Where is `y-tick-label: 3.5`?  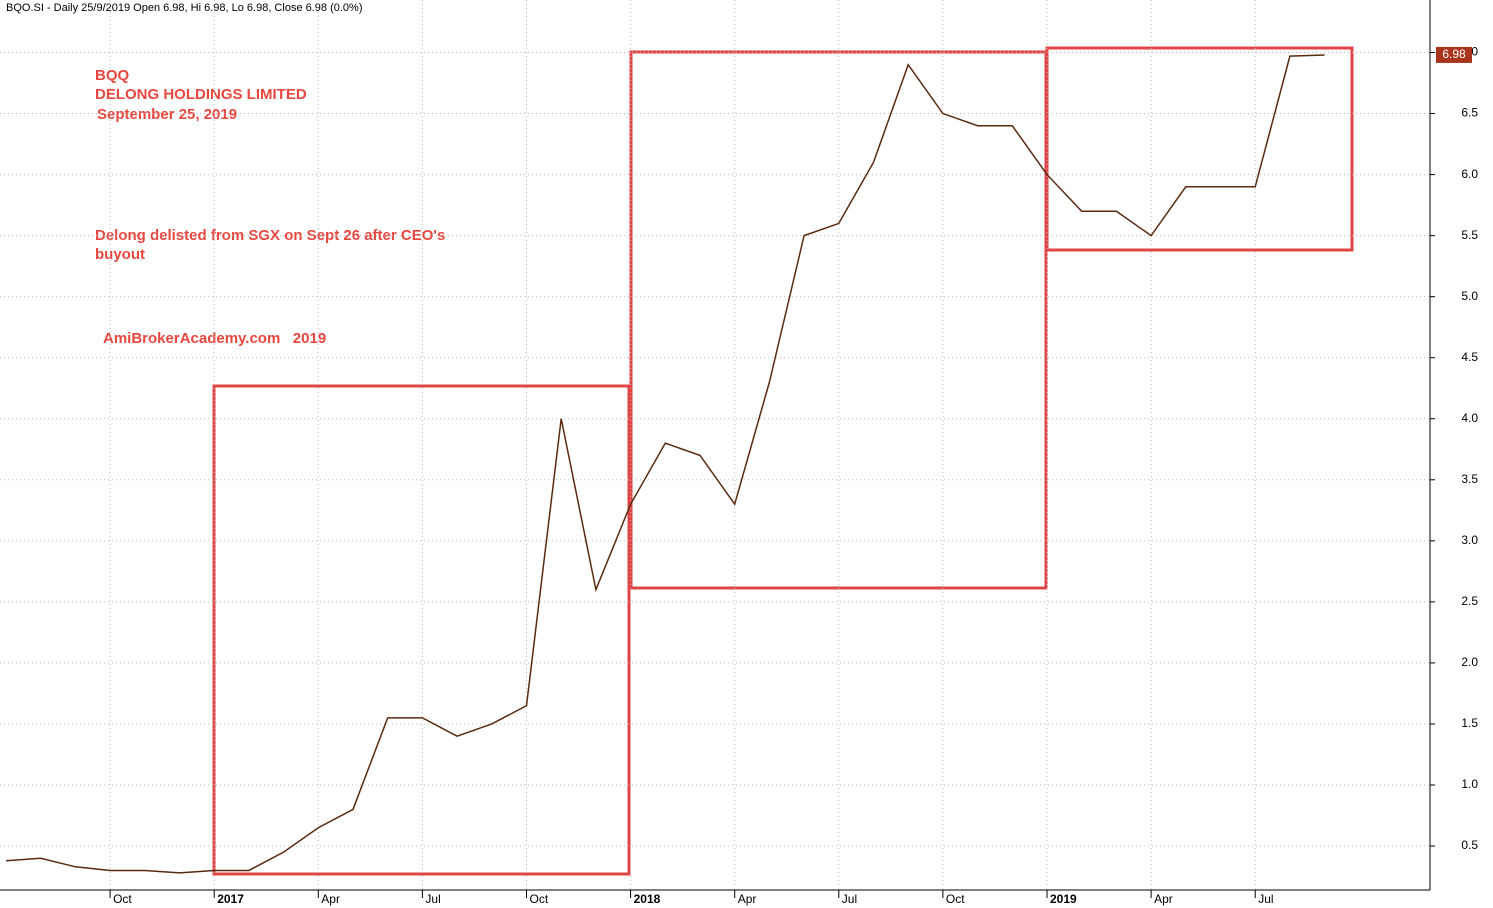 y-tick-label: 3.5 is located at coordinates (1469, 479).